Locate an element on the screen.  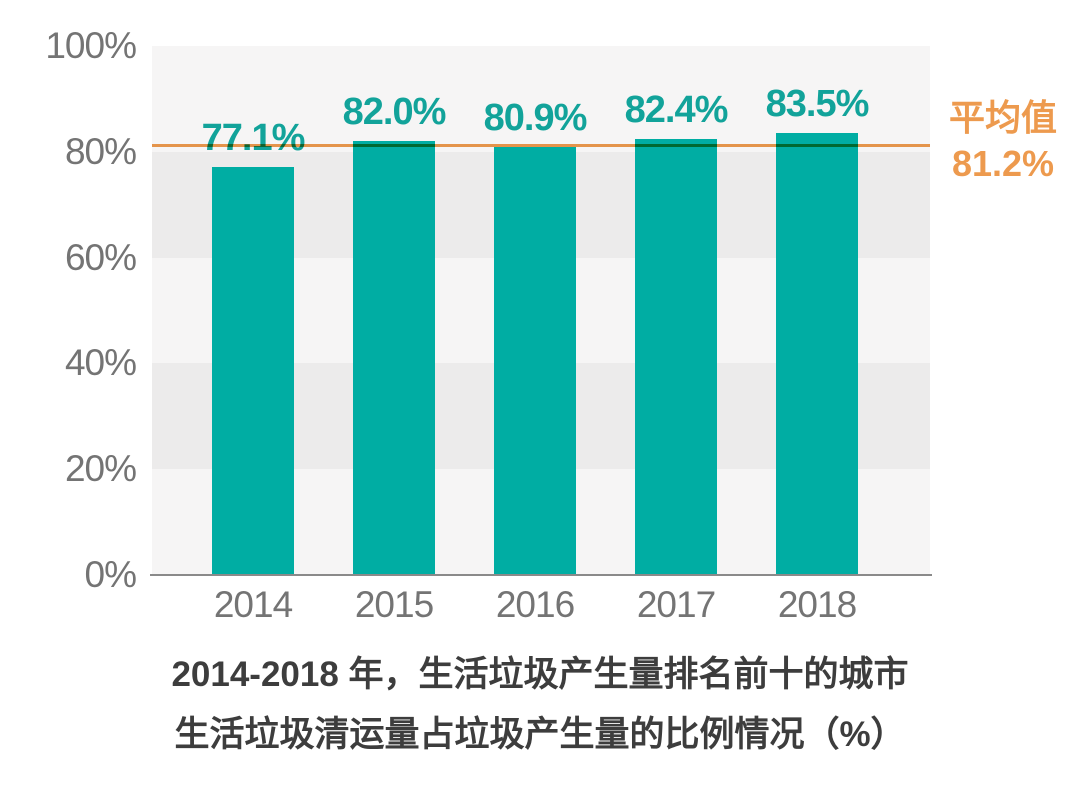
x-axis-tick-label: 2015 is located at coordinates (394, 604).